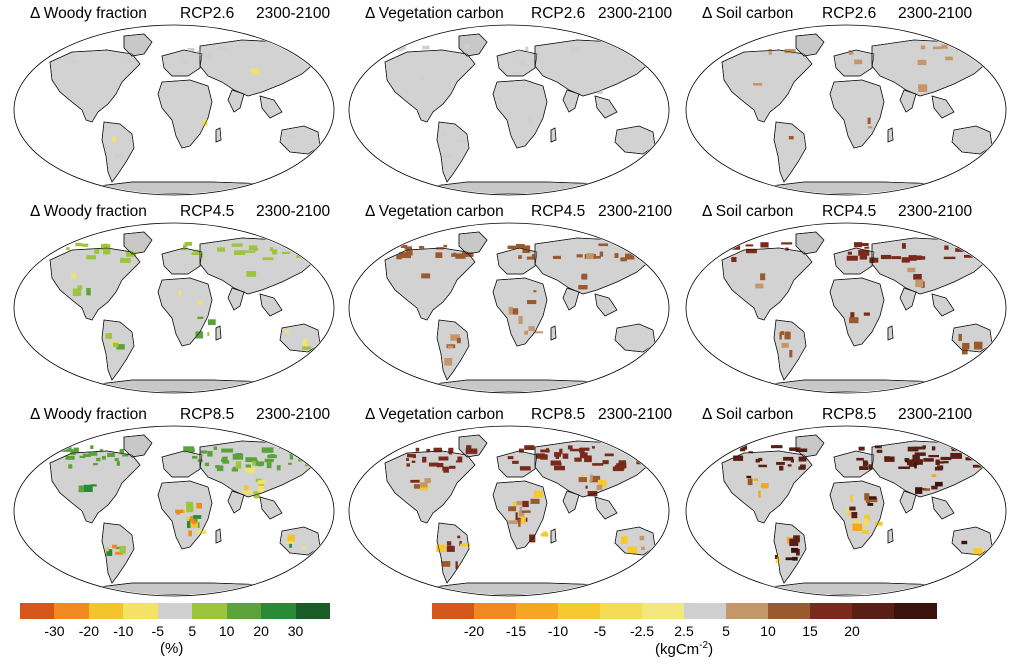 The height and width of the screenshot is (666, 1024). I want to click on colorbar-tick-label: 10, so click(768, 631).